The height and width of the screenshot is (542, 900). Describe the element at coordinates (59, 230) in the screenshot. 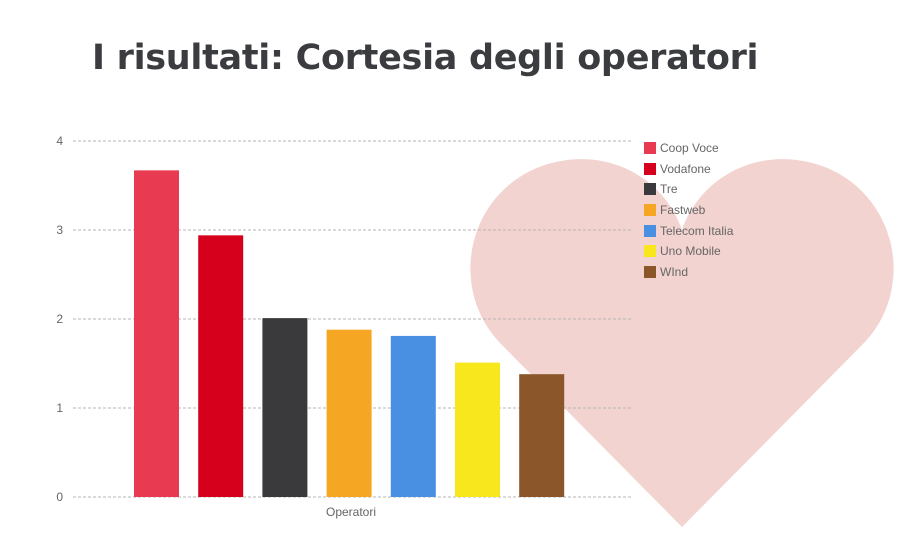

I see `y-tick-label: 3` at that location.